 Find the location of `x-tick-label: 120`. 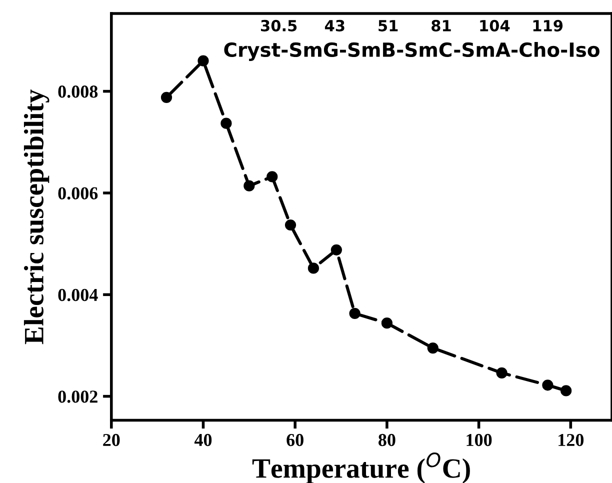

x-tick-label: 120 is located at coordinates (571, 440).